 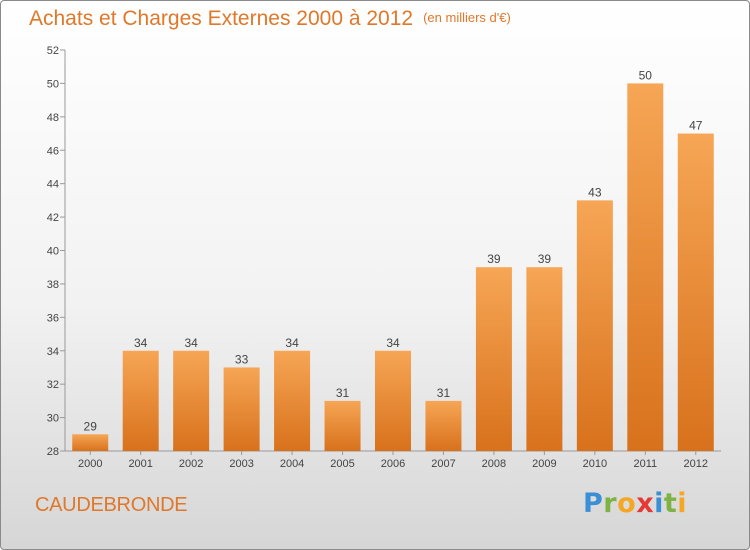 I want to click on x-tick-label: 2009, so click(x=544, y=464).